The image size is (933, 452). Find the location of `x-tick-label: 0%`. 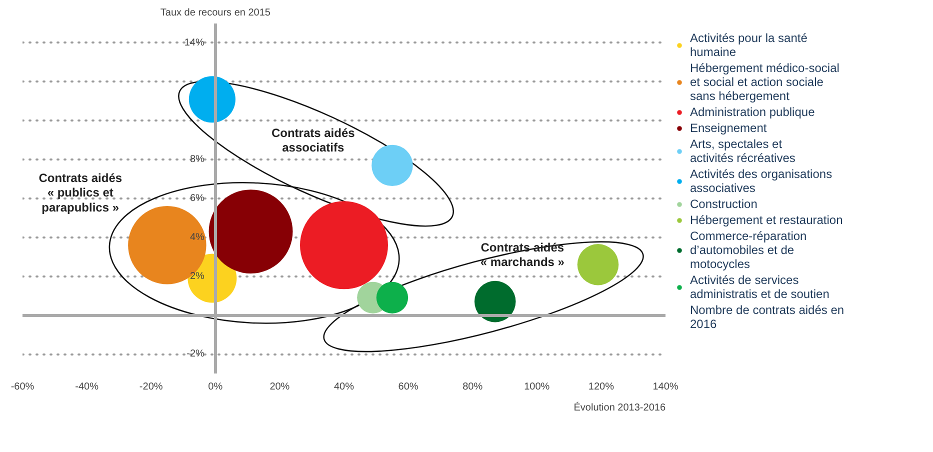

x-tick-label: 0% is located at coordinates (215, 387).